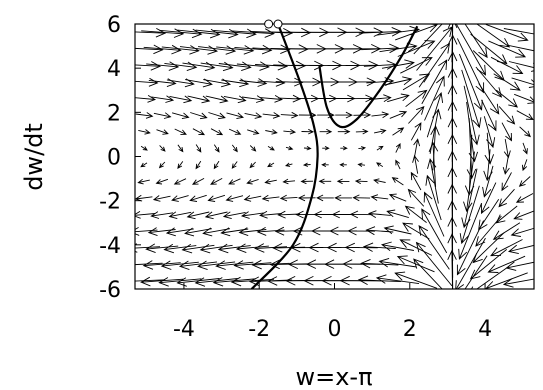 This screenshot has height=390, width=543. Describe the element at coordinates (410, 329) in the screenshot. I see `x-tick-label: 2` at that location.